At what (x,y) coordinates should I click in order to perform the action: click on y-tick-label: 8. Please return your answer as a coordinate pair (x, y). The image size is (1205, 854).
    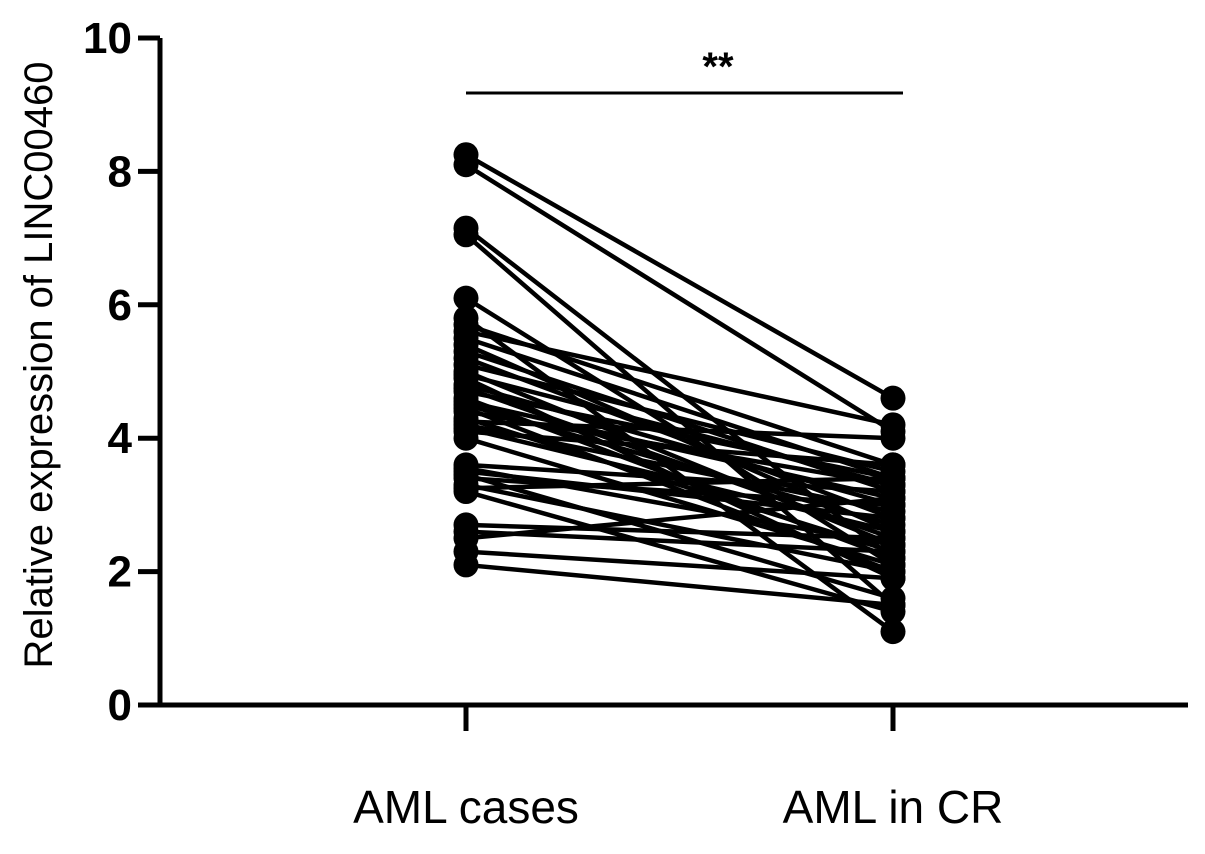
    Looking at the image, I should click on (120, 171).